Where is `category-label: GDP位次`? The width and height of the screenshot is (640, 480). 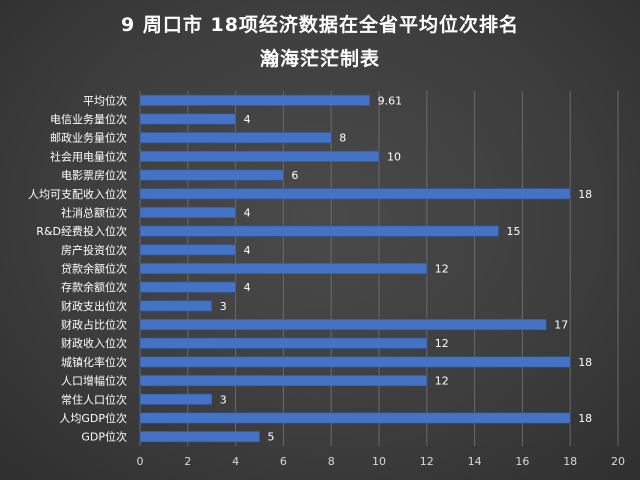
category-label: GDP位次 is located at coordinates (104, 437).